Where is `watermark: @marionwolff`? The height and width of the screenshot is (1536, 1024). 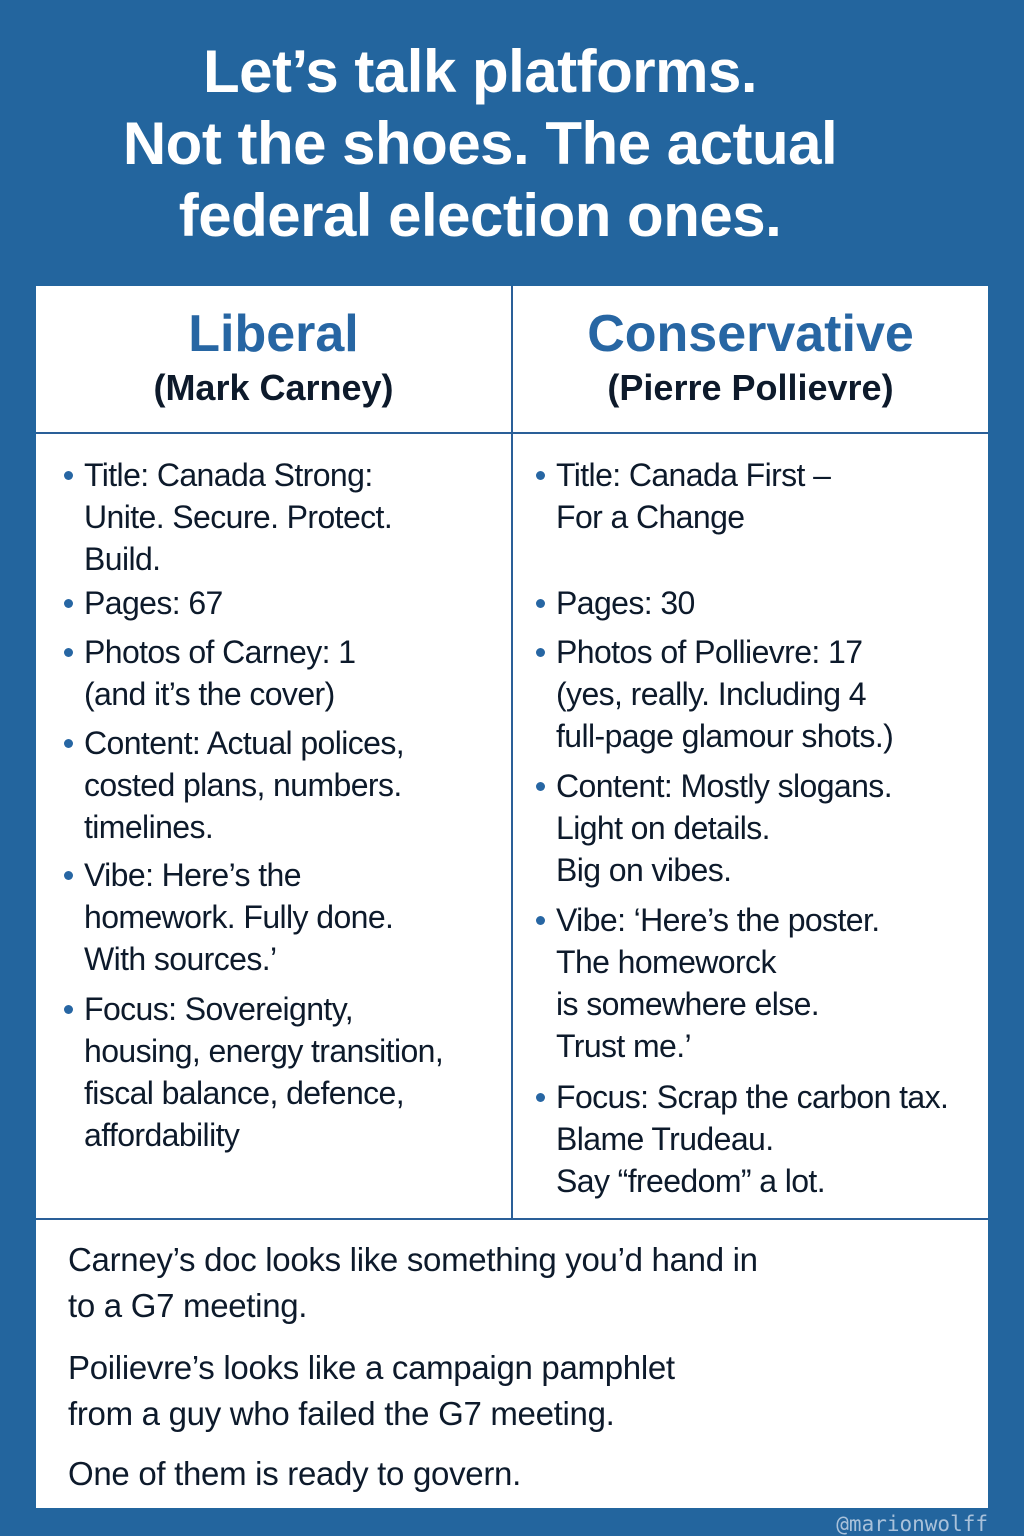
watermark: @marionwolff is located at coordinates (912, 1524).